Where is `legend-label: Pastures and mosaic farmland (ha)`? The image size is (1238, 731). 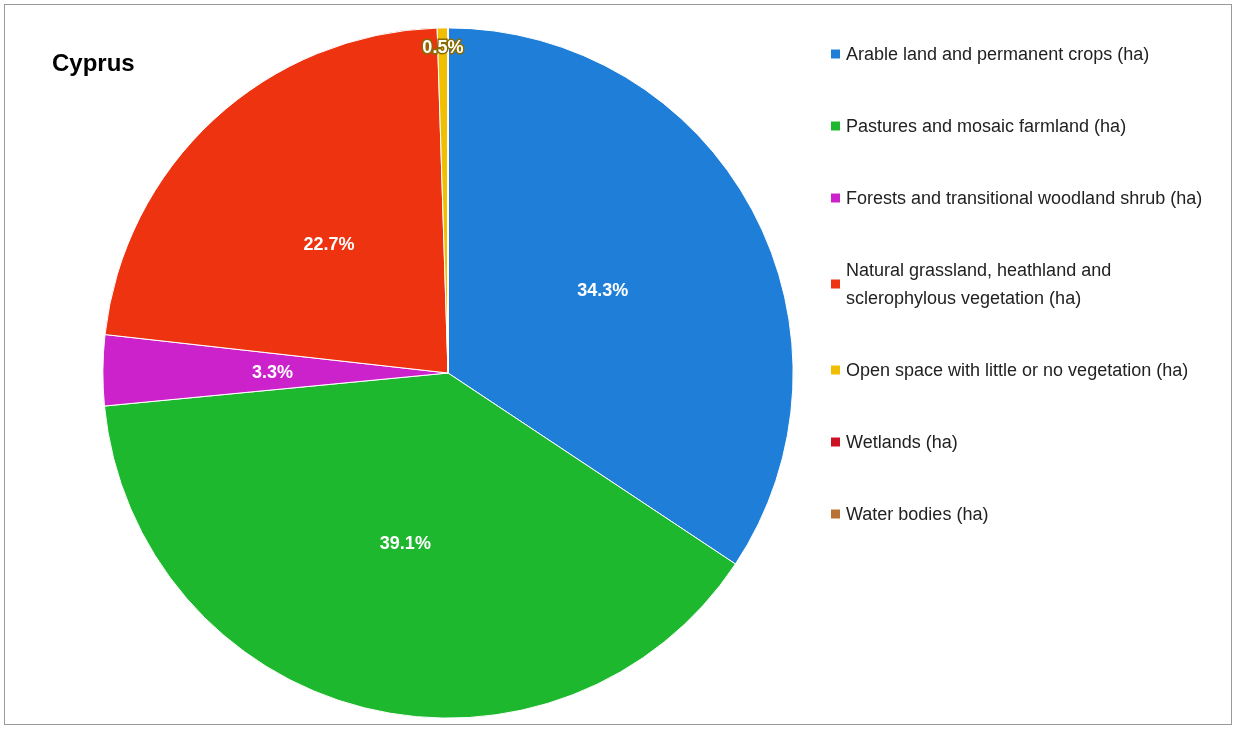 legend-label: Pastures and mosaic farmland (ha) is located at coordinates (986, 126).